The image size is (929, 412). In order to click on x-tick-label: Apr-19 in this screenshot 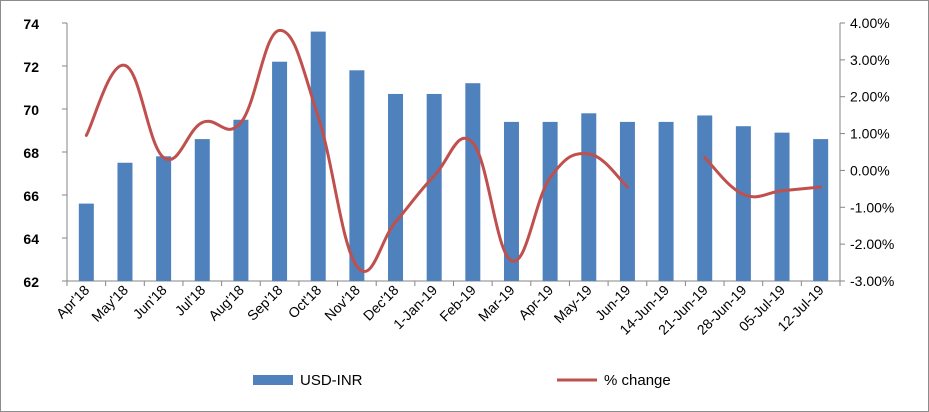, I will do `click(535, 302)`.